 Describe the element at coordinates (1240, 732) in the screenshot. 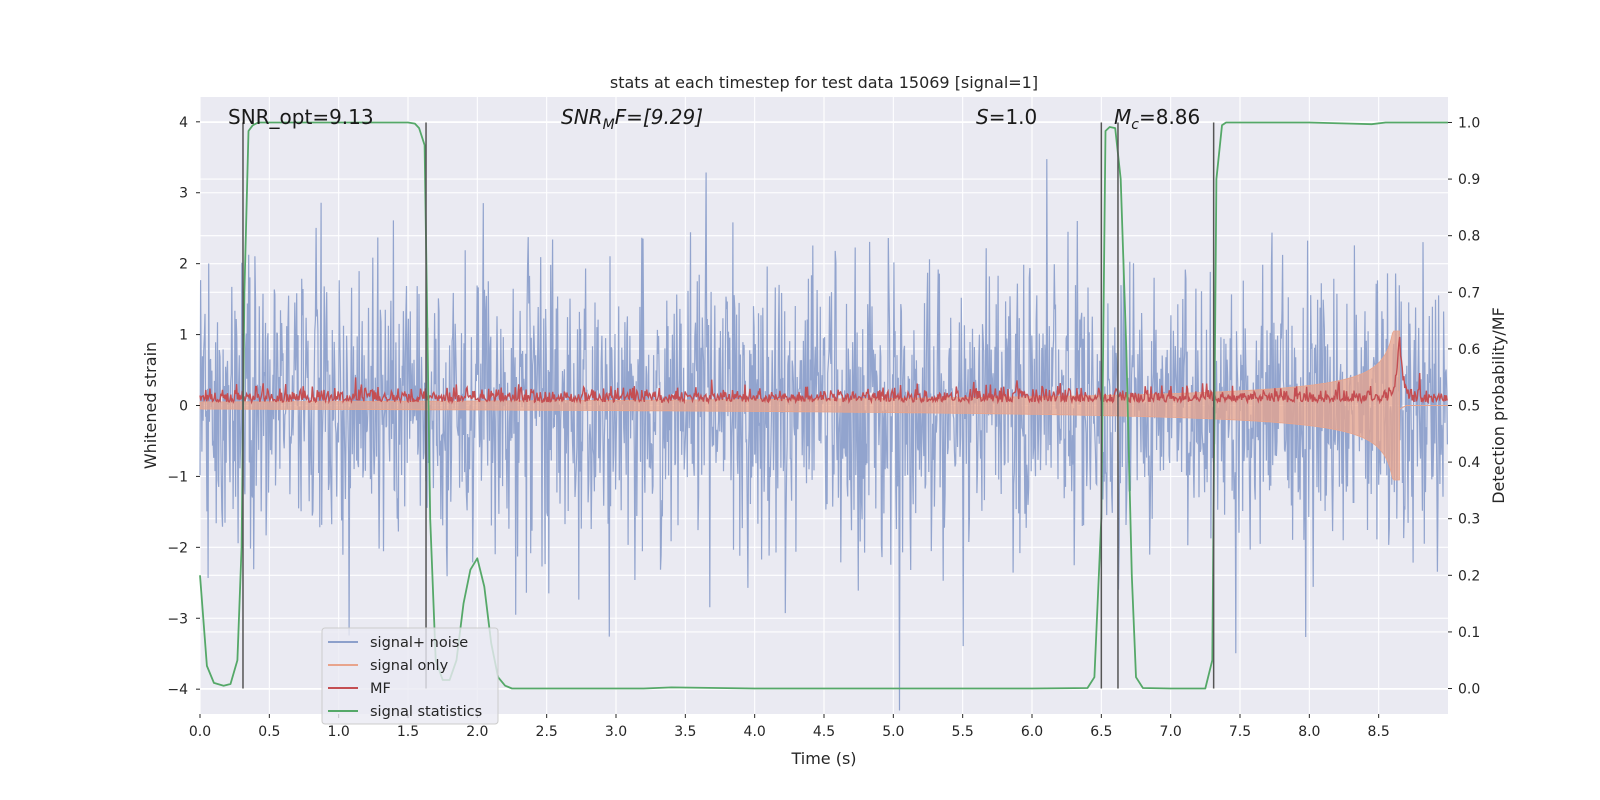

I see `x-tick-label: 7.5` at that location.